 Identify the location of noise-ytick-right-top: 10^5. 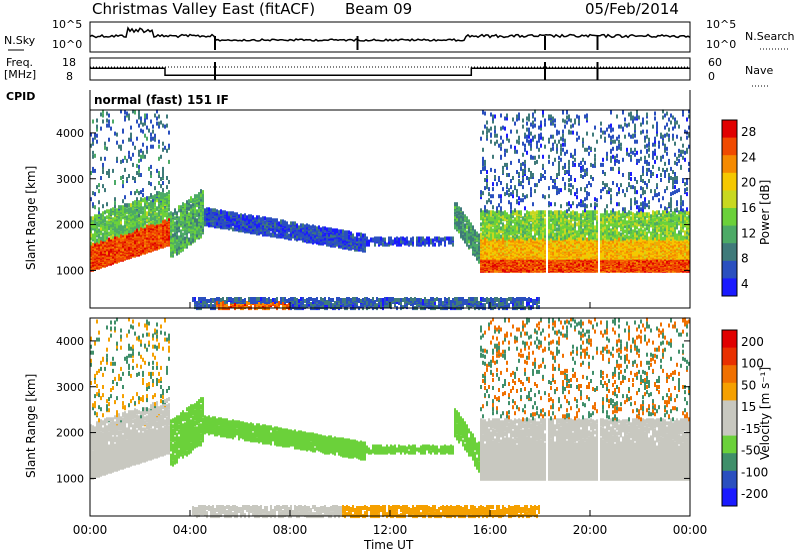
(721, 24).